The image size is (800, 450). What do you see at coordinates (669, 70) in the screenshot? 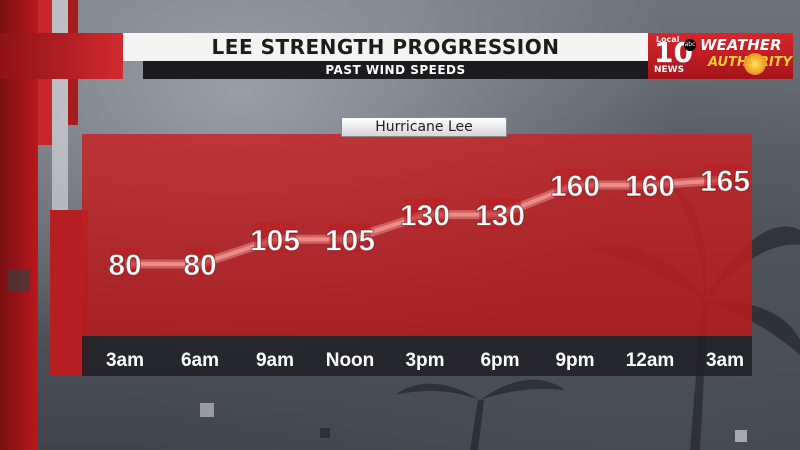
I see `logo-news-text: NEWS` at bounding box center [669, 70].